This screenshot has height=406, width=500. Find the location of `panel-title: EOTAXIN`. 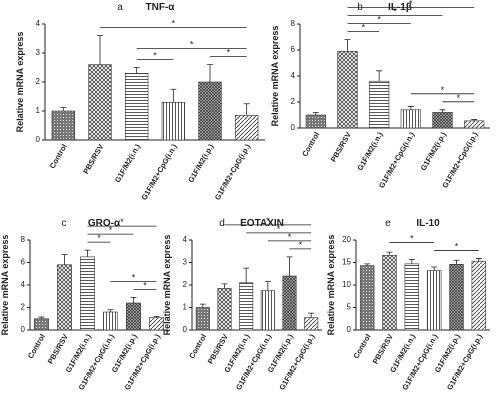

panel-title: EOTAXIN is located at coordinates (262, 223).